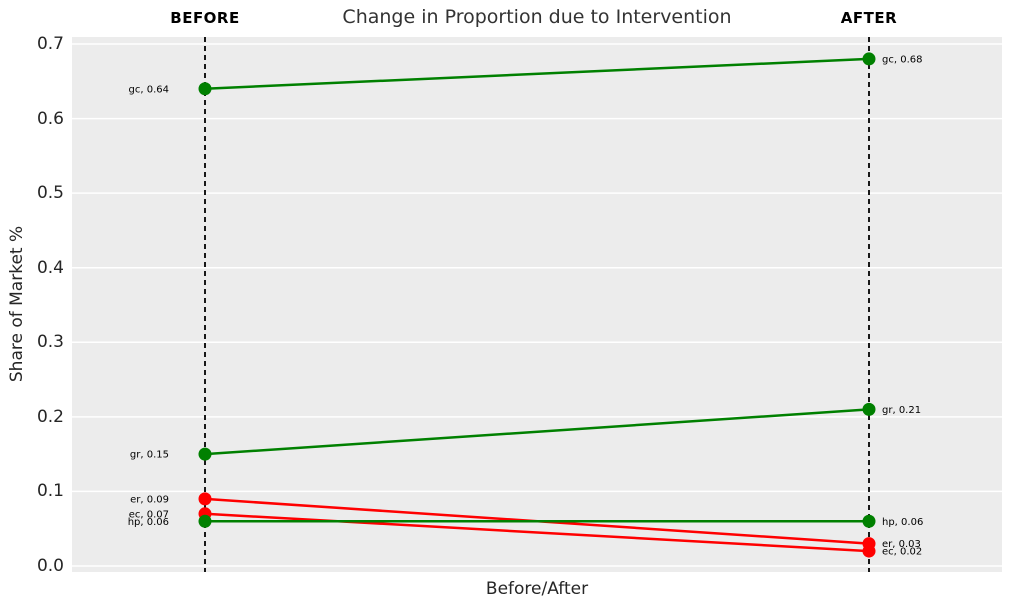 The height and width of the screenshot is (611, 1011). I want to click on annotation-hp-after: hp, 0.06, so click(902, 522).